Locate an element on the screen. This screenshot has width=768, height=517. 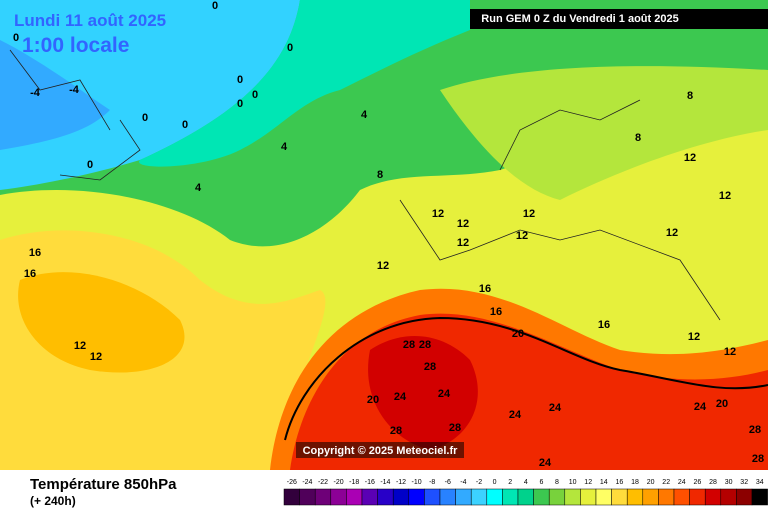
green-north is located at coordinates (604, 133).